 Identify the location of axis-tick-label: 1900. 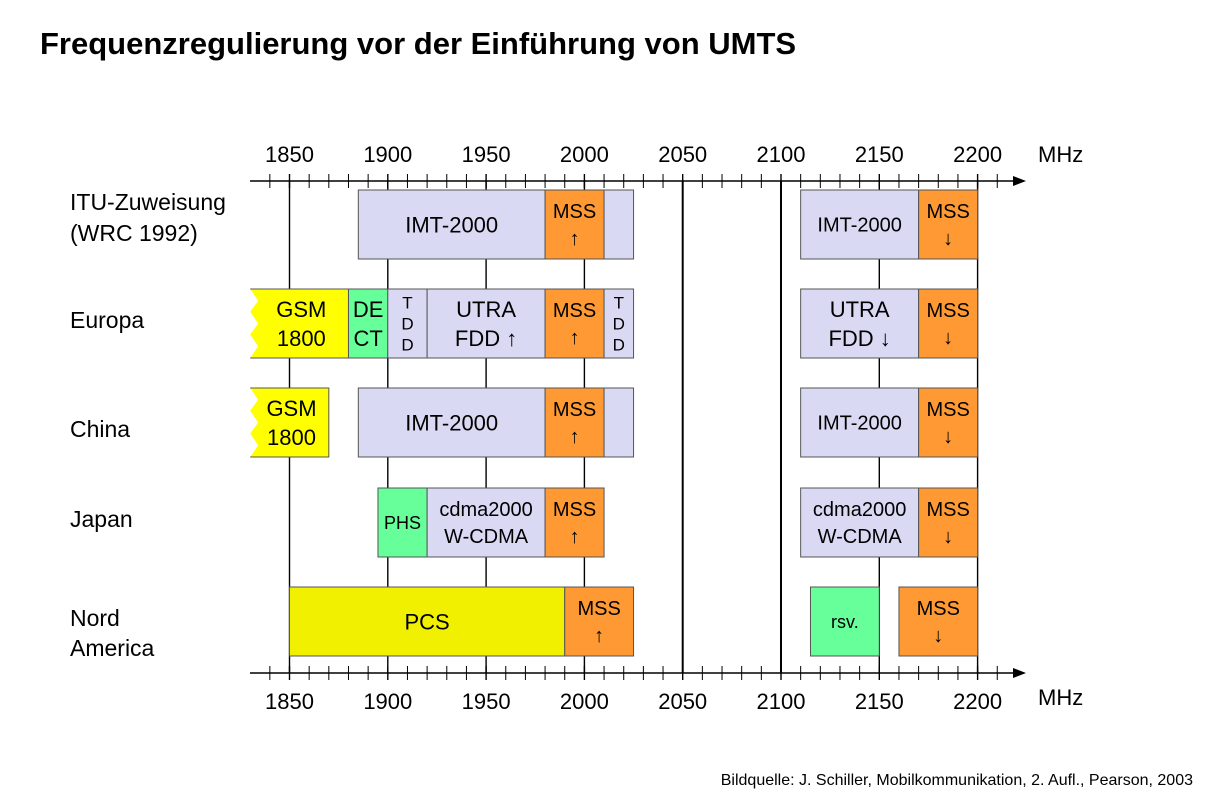
(387, 701).